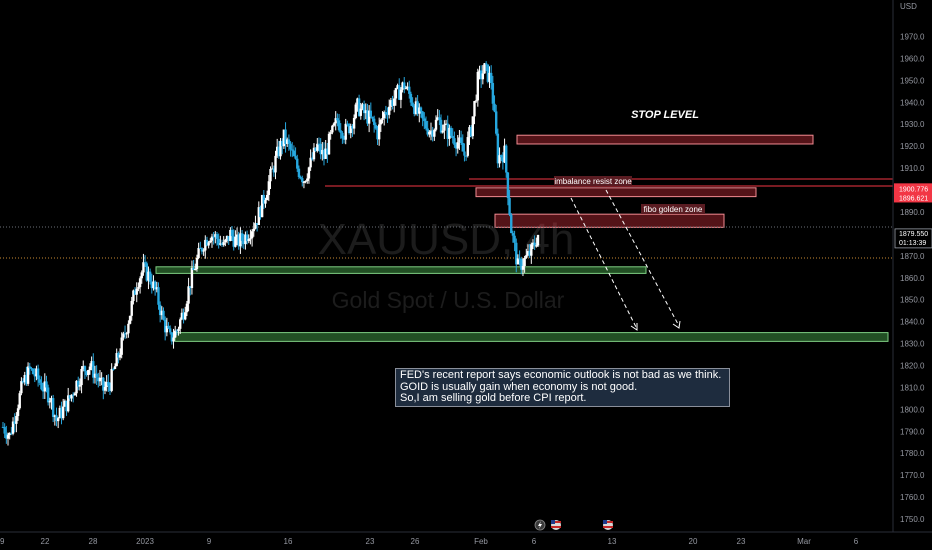 Image resolution: width=932 pixels, height=550 pixels. What do you see at coordinates (540, 525) in the screenshot?
I see `lightning-event-icon` at bounding box center [540, 525].